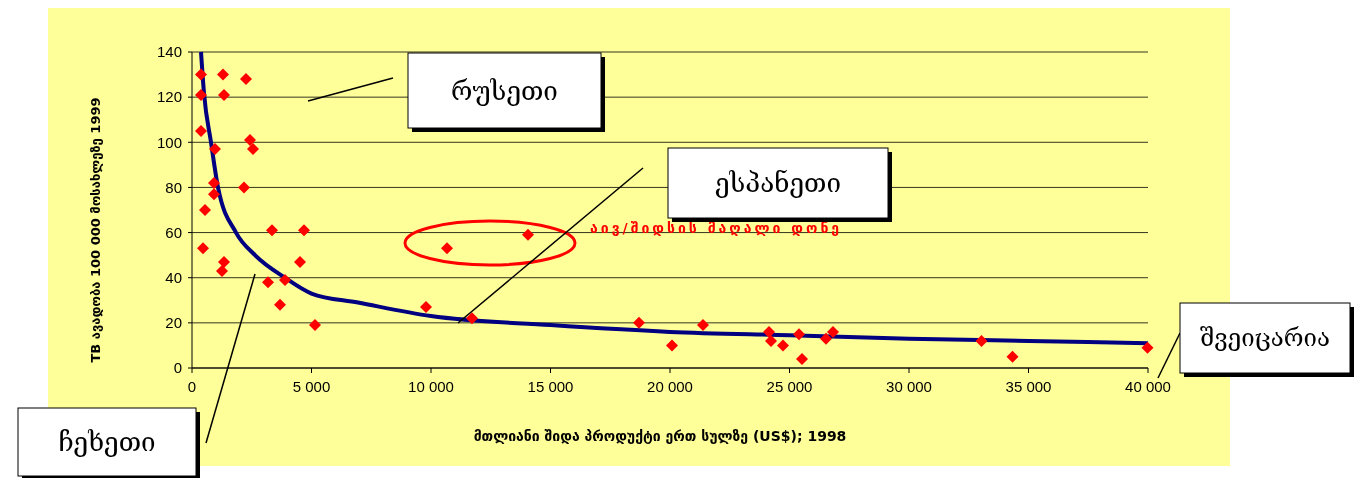 The width and height of the screenshot is (1356, 482). Describe the element at coordinates (1265, 338) in the screenshot. I see `text: შვეიცარია` at that location.